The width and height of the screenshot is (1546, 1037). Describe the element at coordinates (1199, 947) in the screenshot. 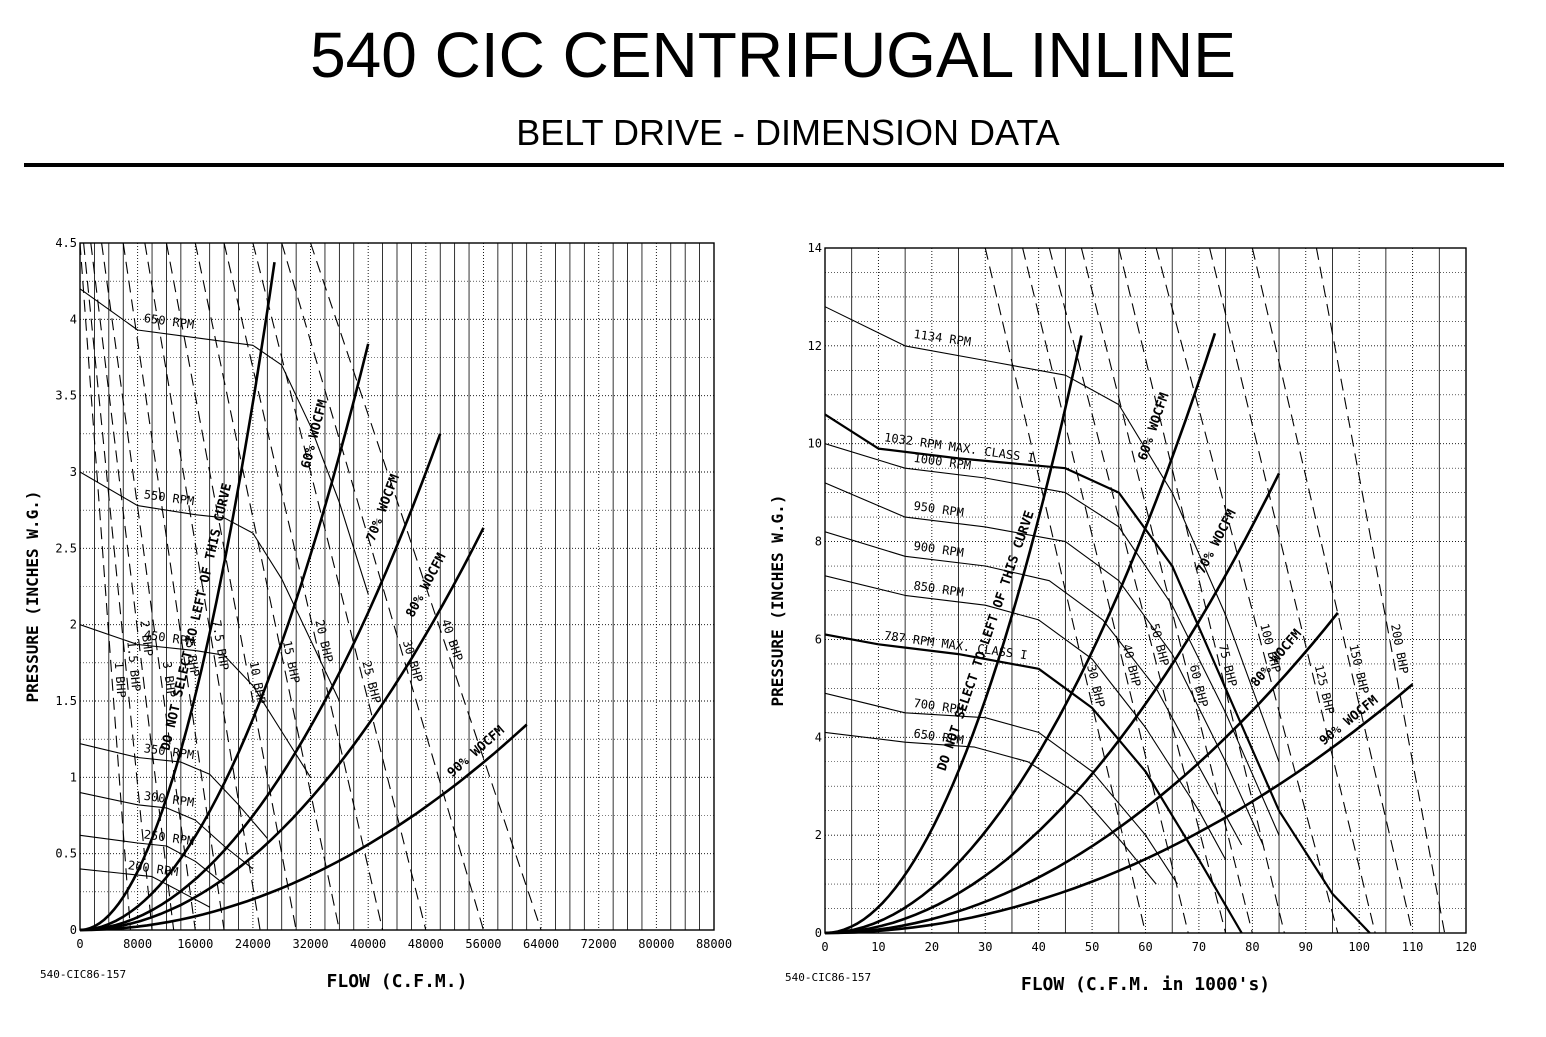

I see `x-tick-label: 70` at that location.